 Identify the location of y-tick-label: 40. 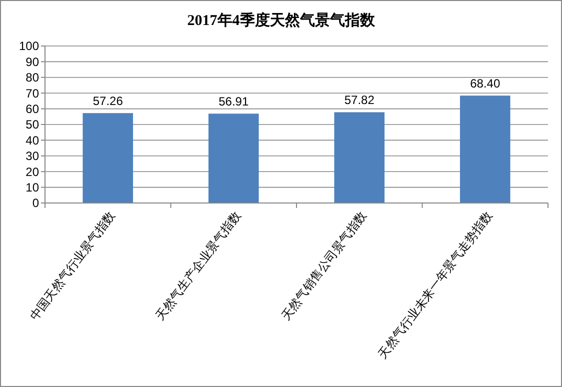
(33, 140).